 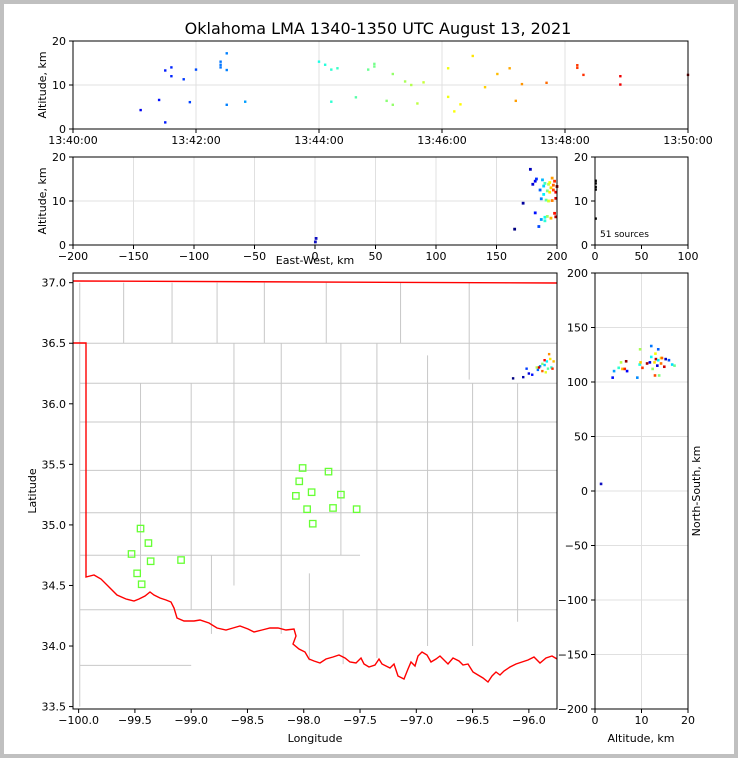 I want to click on y-tick-label: 20, so click(x=59, y=41).